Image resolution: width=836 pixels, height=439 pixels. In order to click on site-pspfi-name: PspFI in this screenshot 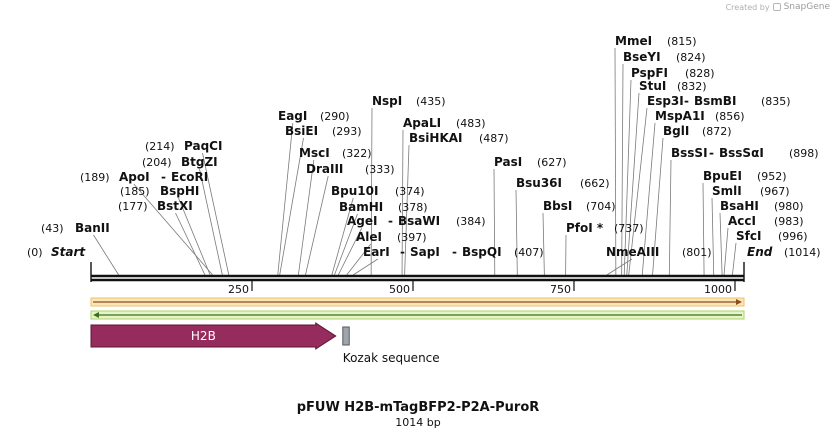, I will do `click(649, 73)`.